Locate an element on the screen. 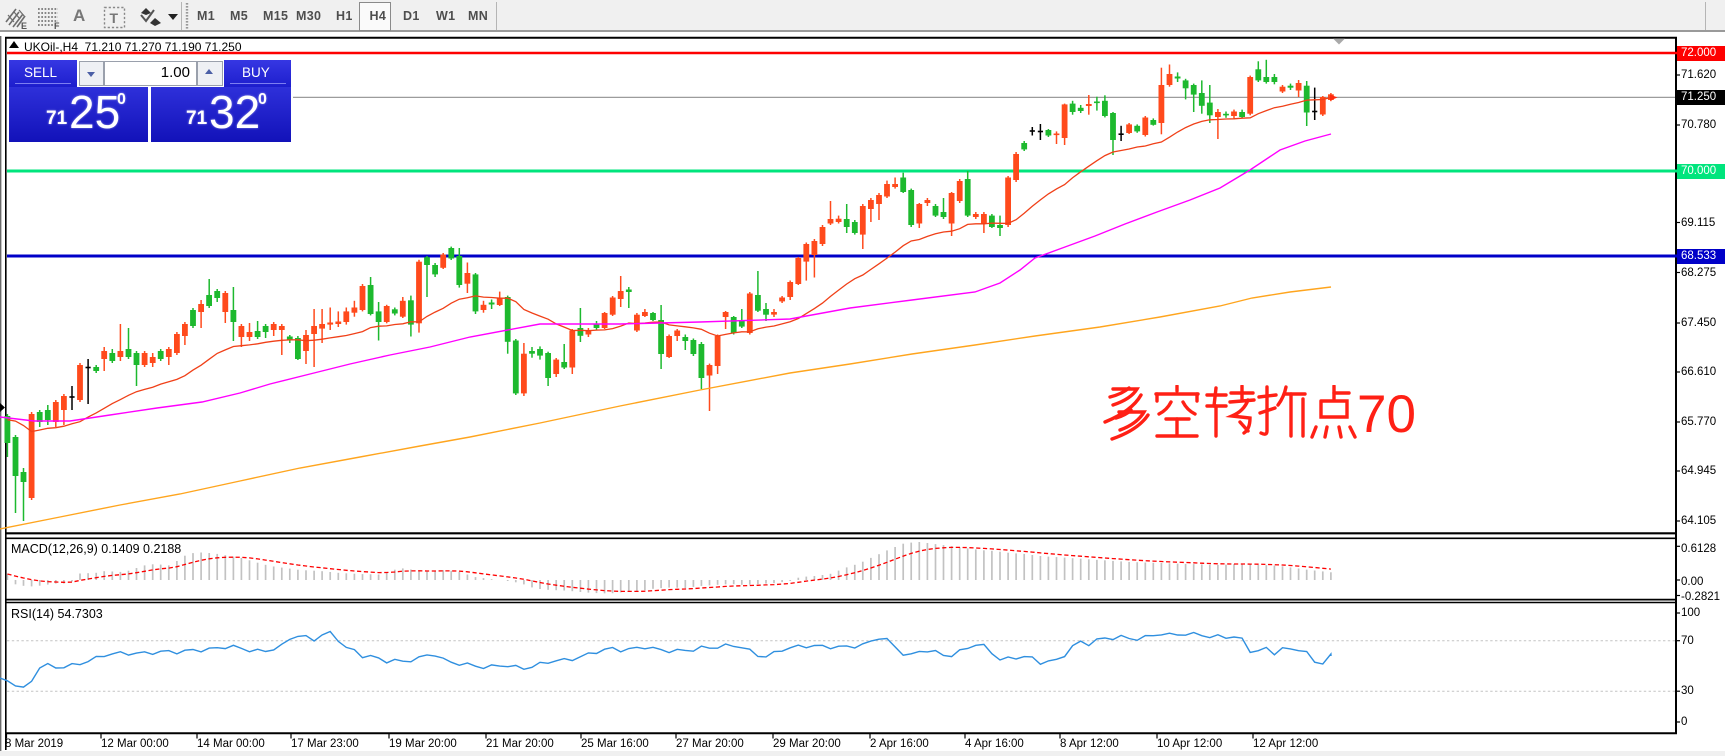  svg-text: 70 is located at coordinates (1386, 414).